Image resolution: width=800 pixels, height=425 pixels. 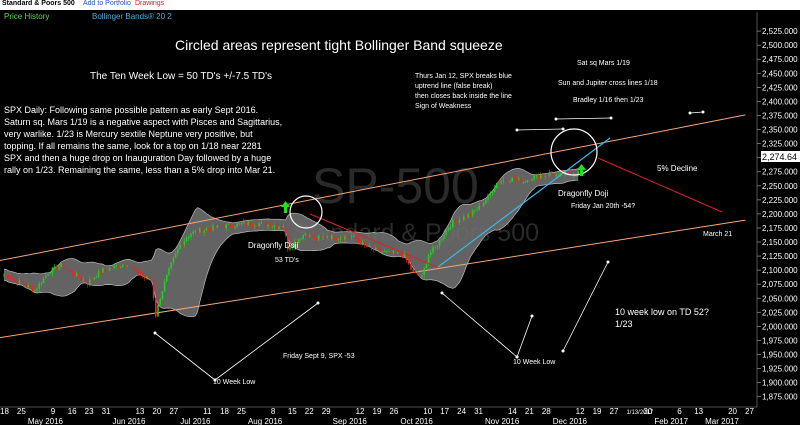 I want to click on date-tick-label: 19, so click(x=597, y=411).